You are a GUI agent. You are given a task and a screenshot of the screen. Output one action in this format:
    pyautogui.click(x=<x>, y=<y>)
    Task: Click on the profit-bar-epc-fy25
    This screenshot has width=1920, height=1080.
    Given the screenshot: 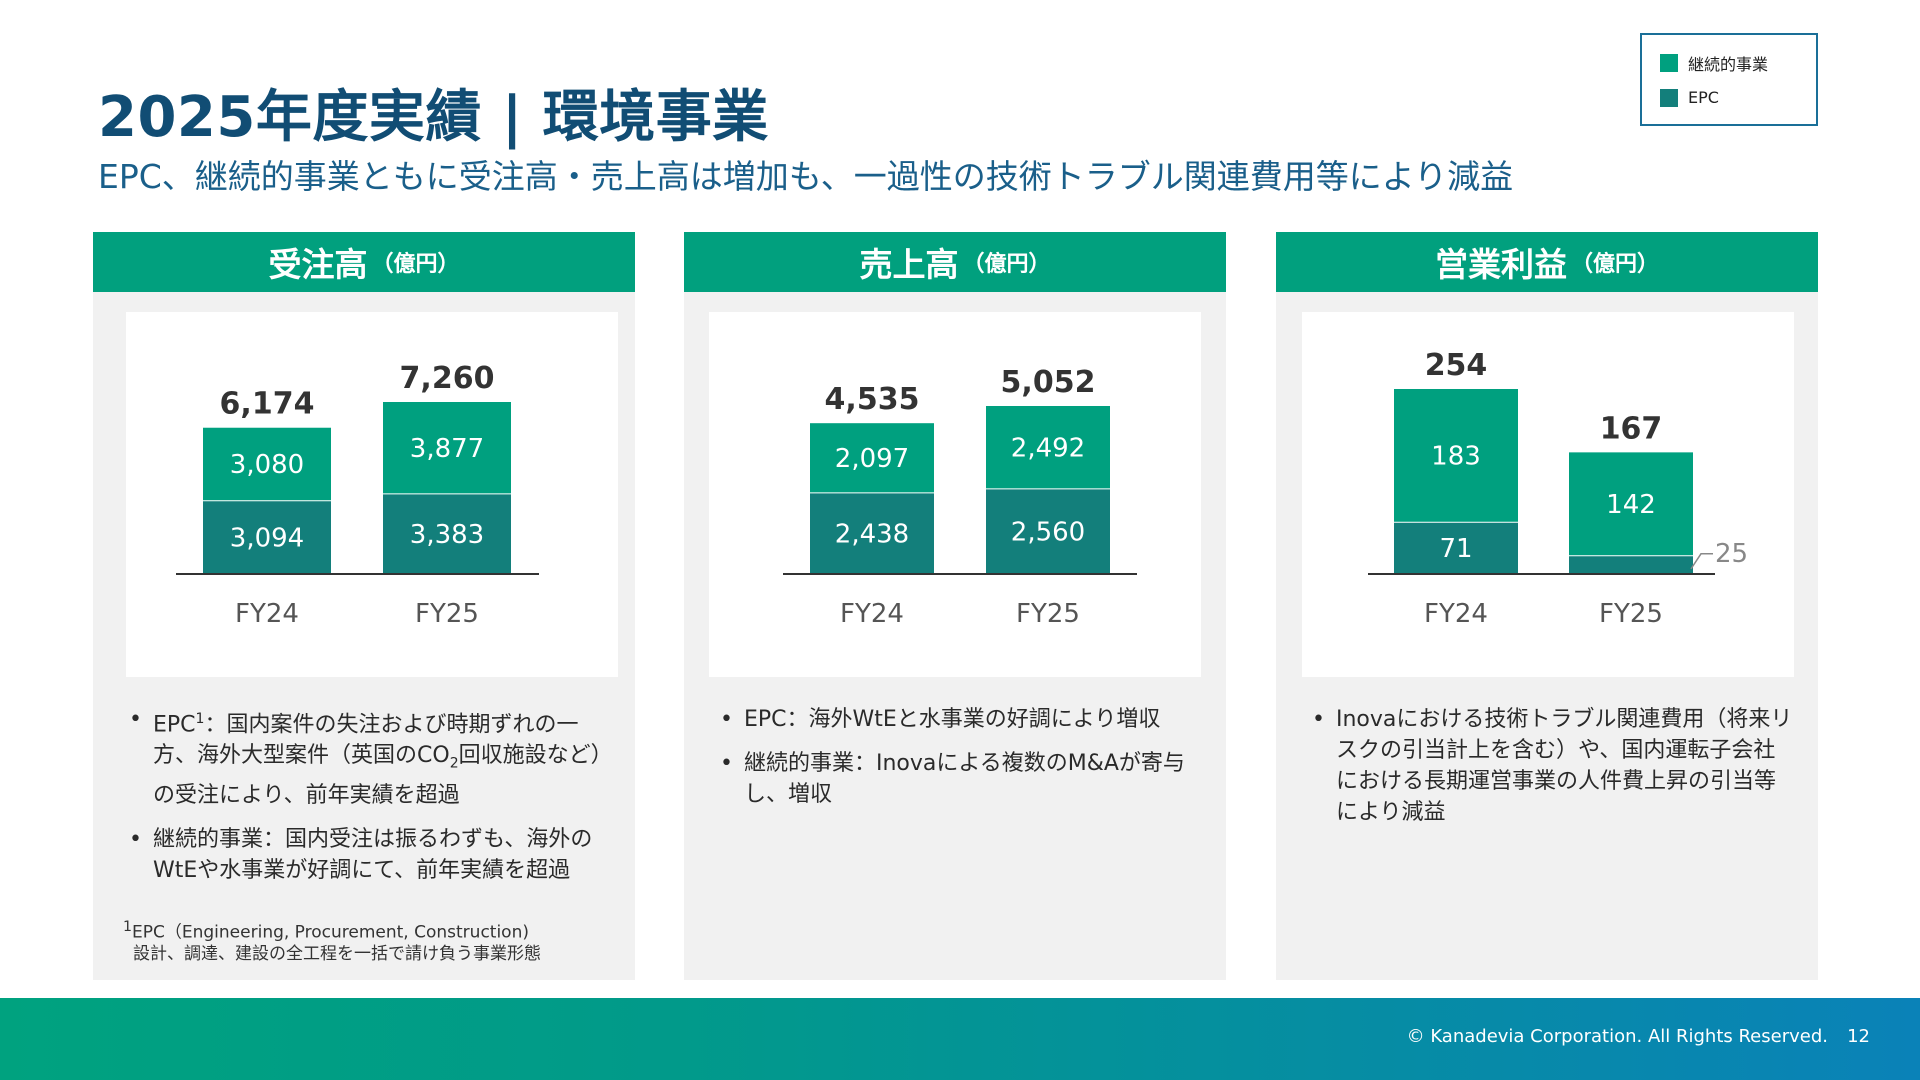 What is the action you would take?
    pyautogui.click(x=1631, y=564)
    